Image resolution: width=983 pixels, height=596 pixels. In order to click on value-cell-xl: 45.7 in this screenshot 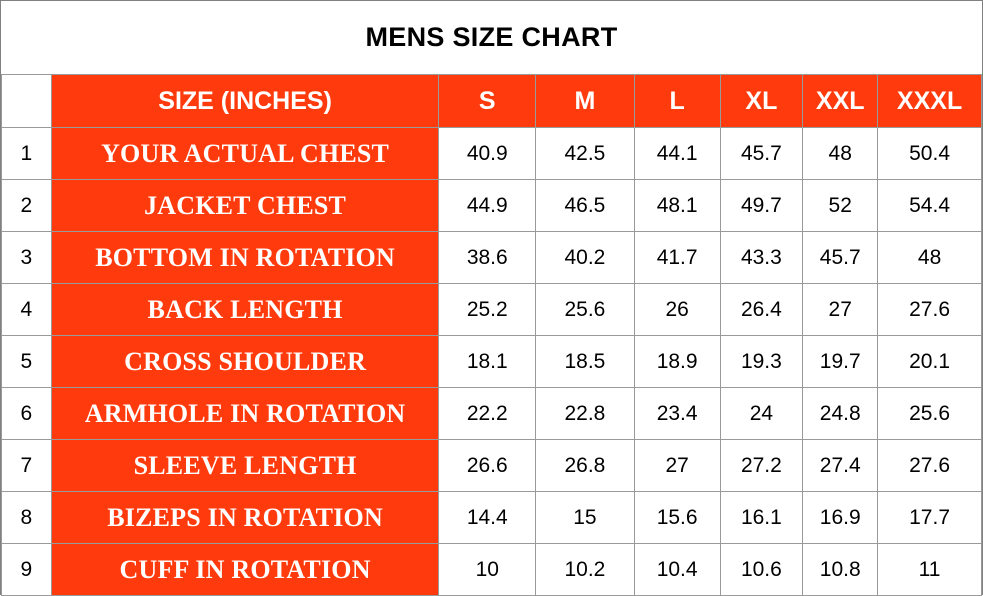, I will do `click(761, 153)`.